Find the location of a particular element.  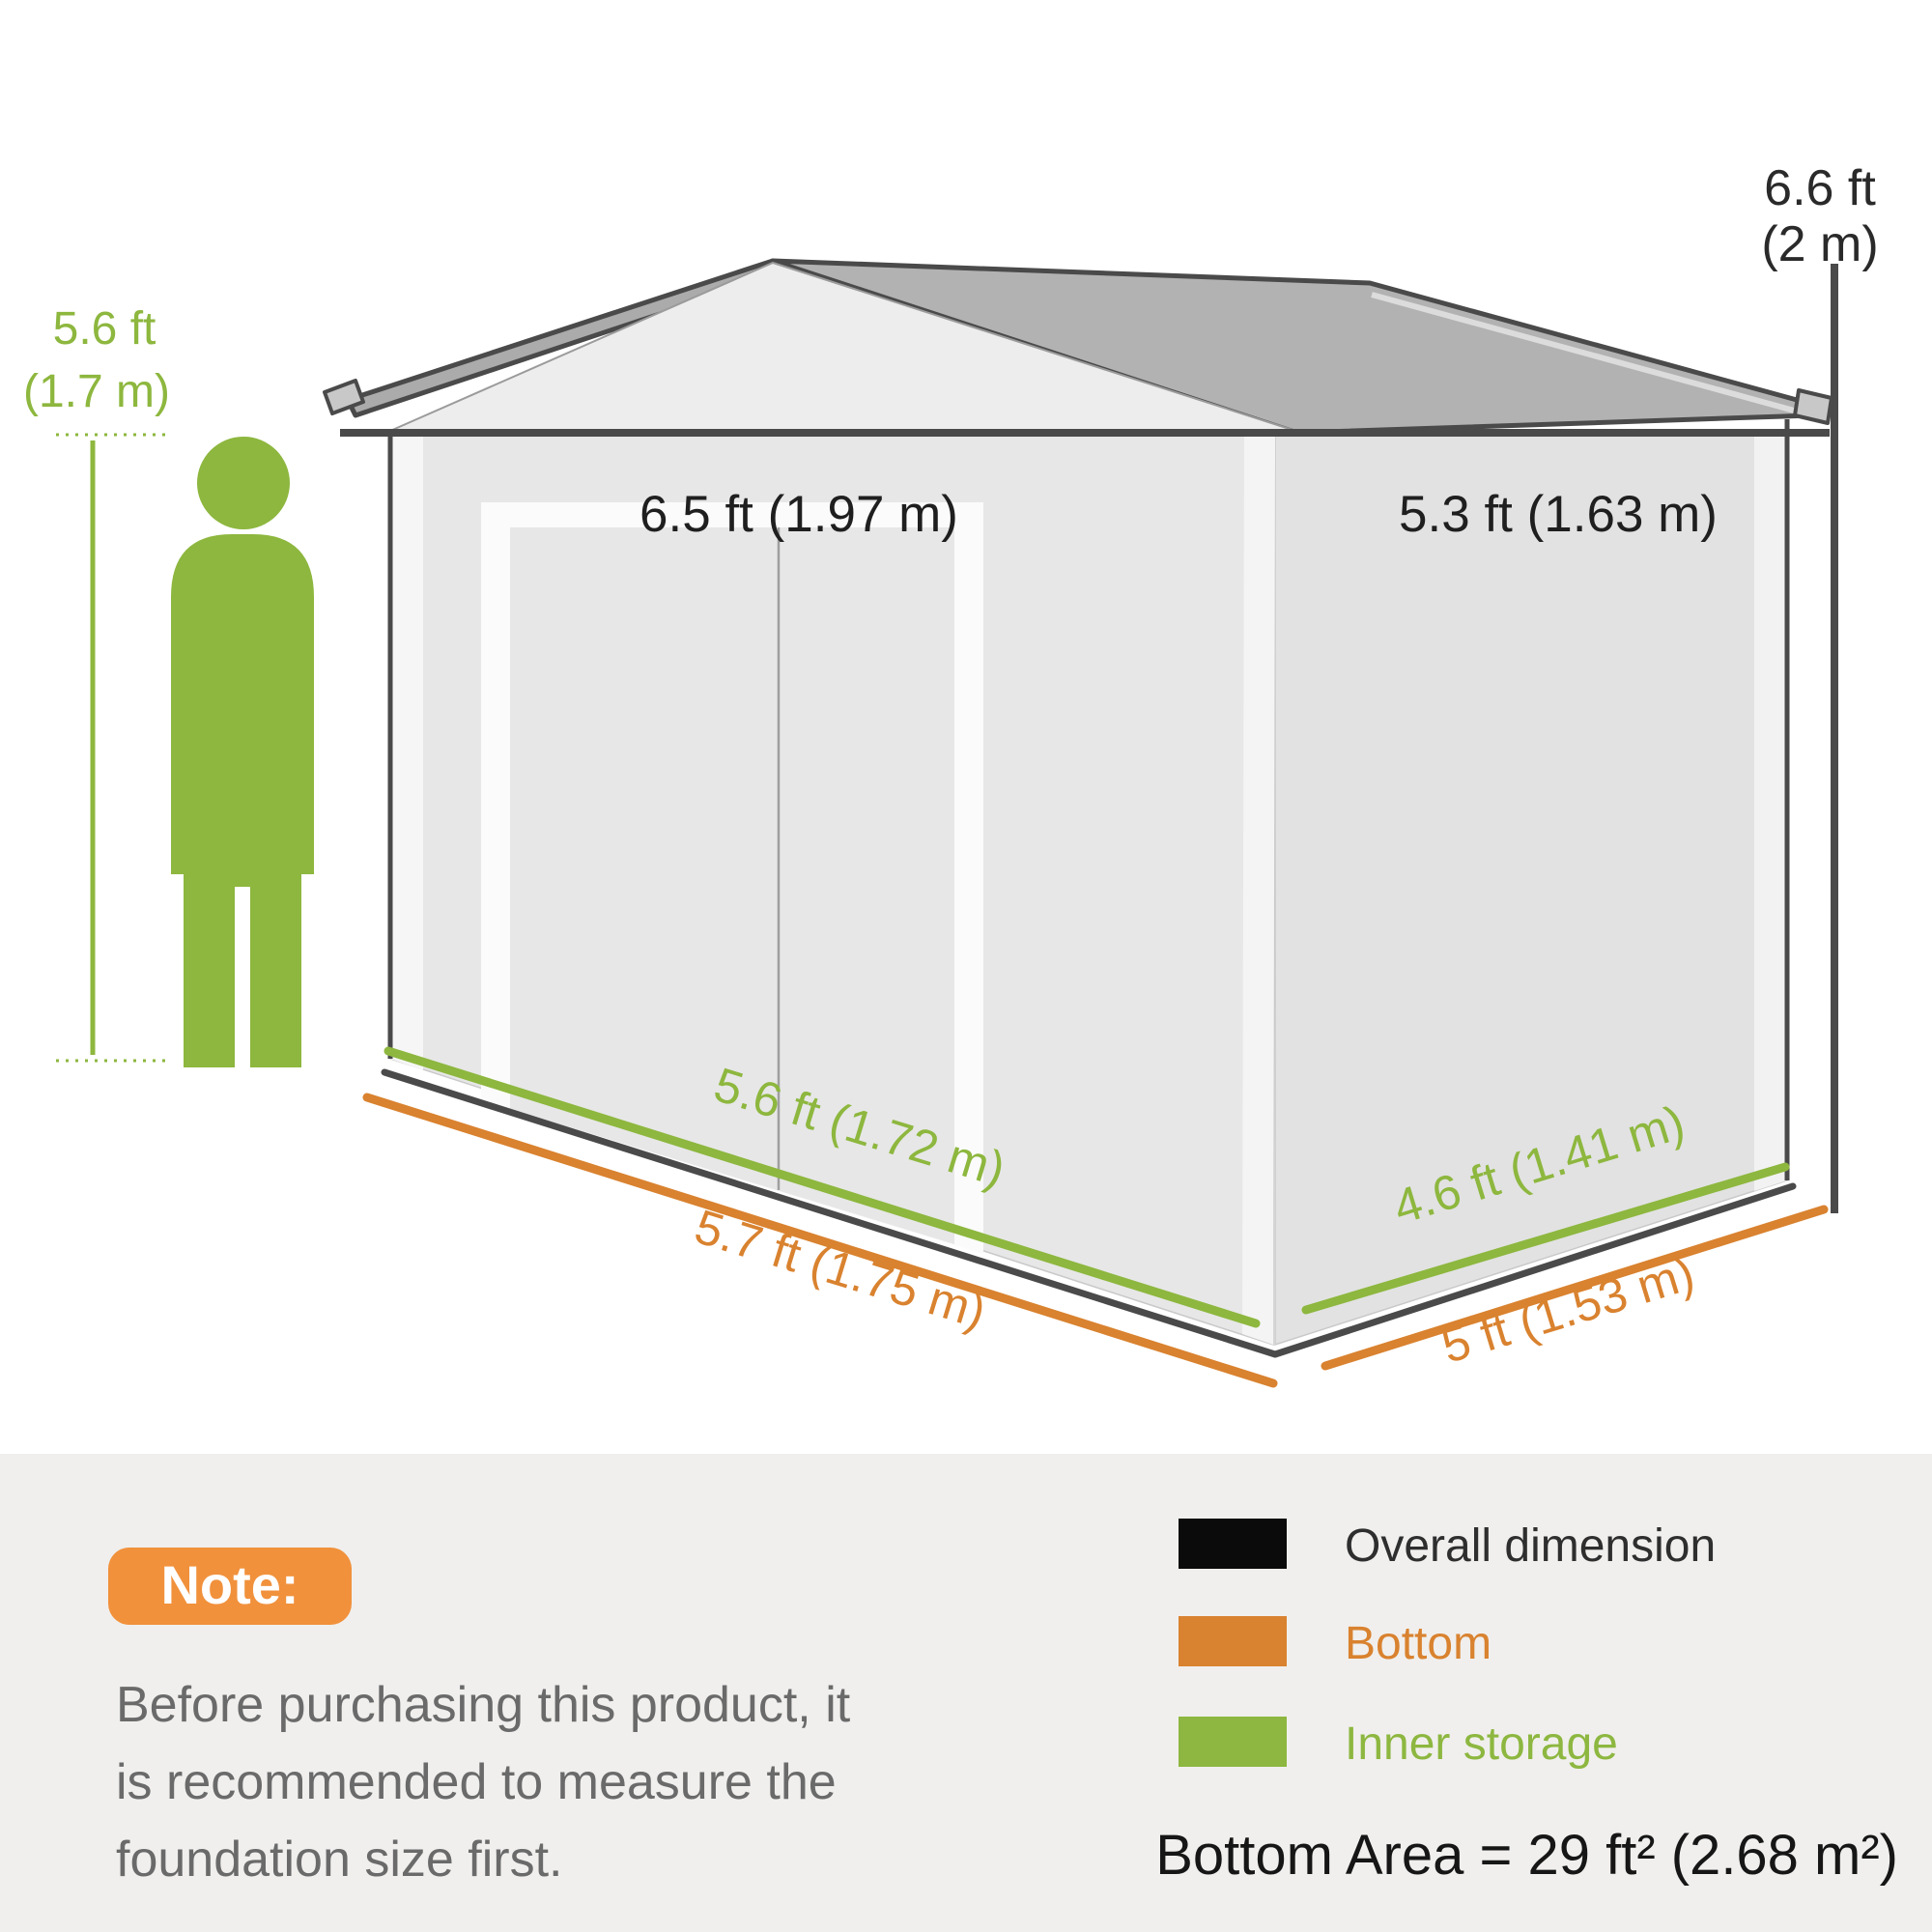

person-height-label-ft: 5.6 ft is located at coordinates (104, 329).